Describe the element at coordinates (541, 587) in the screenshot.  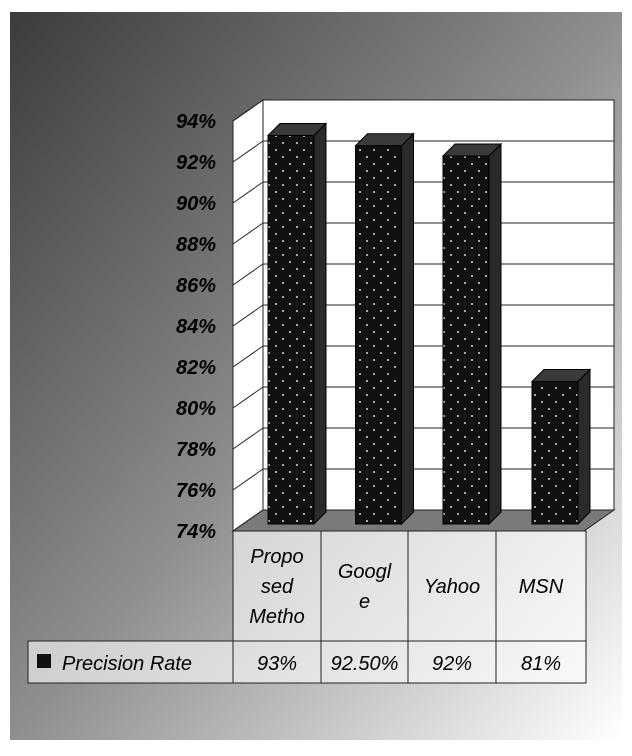
I see `category-label: MSN` at that location.